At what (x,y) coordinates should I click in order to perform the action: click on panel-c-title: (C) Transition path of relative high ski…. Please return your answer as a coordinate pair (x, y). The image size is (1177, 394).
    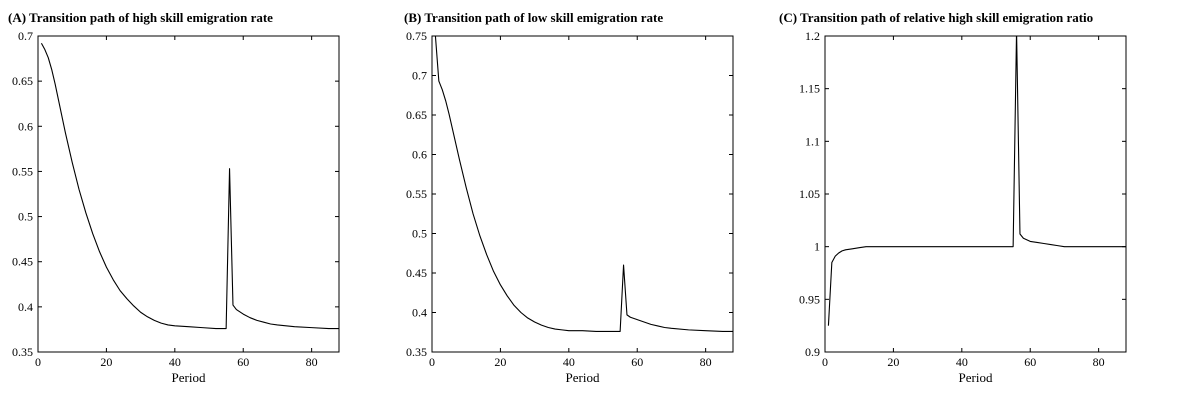
    Looking at the image, I should click on (936, 17).